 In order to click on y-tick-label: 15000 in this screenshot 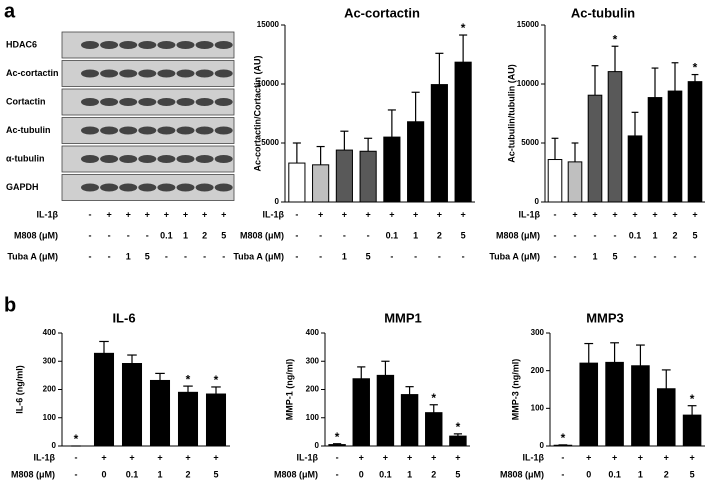, I will do `click(268, 24)`.